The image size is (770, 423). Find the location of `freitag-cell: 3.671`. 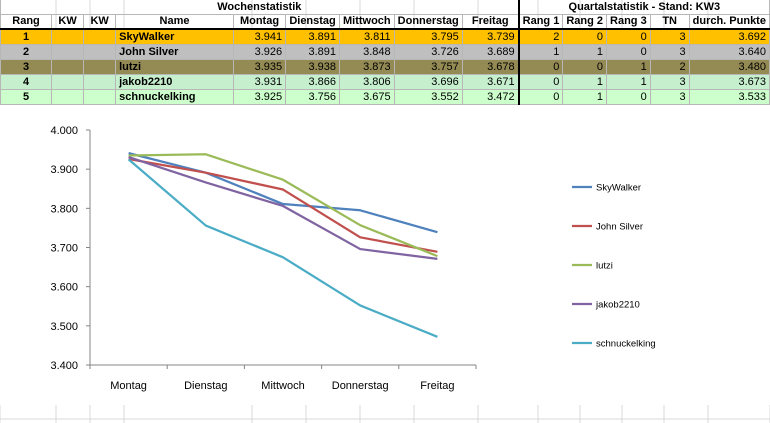

freitag-cell: 3.671 is located at coordinates (490, 81).